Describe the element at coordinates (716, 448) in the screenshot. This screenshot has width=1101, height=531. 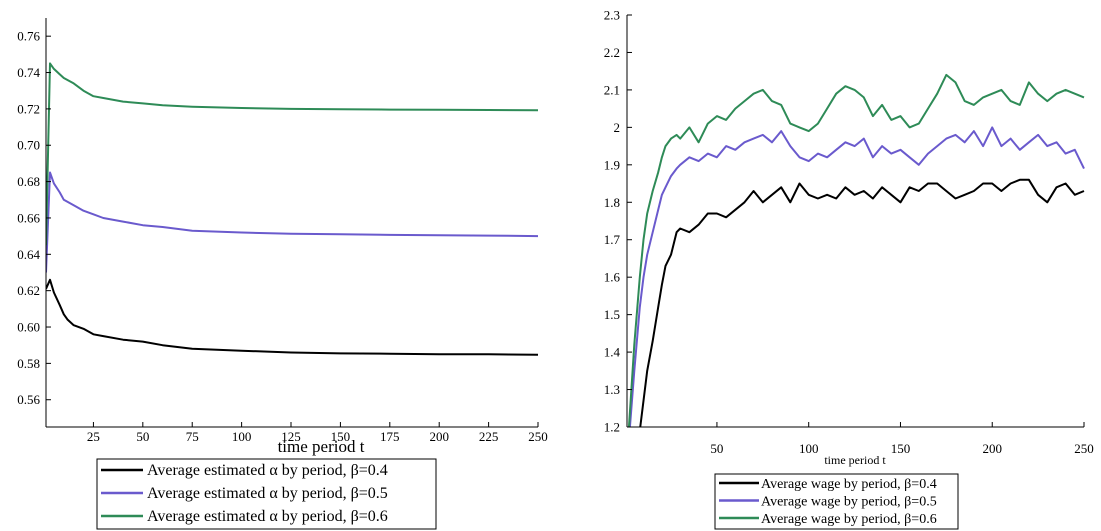
I see `right-x-tick-label: 50` at that location.